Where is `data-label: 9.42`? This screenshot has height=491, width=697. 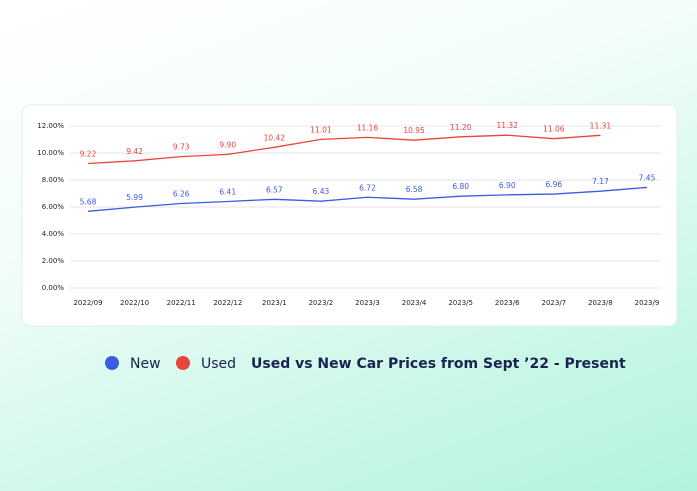 data-label: 9.42 is located at coordinates (134, 151).